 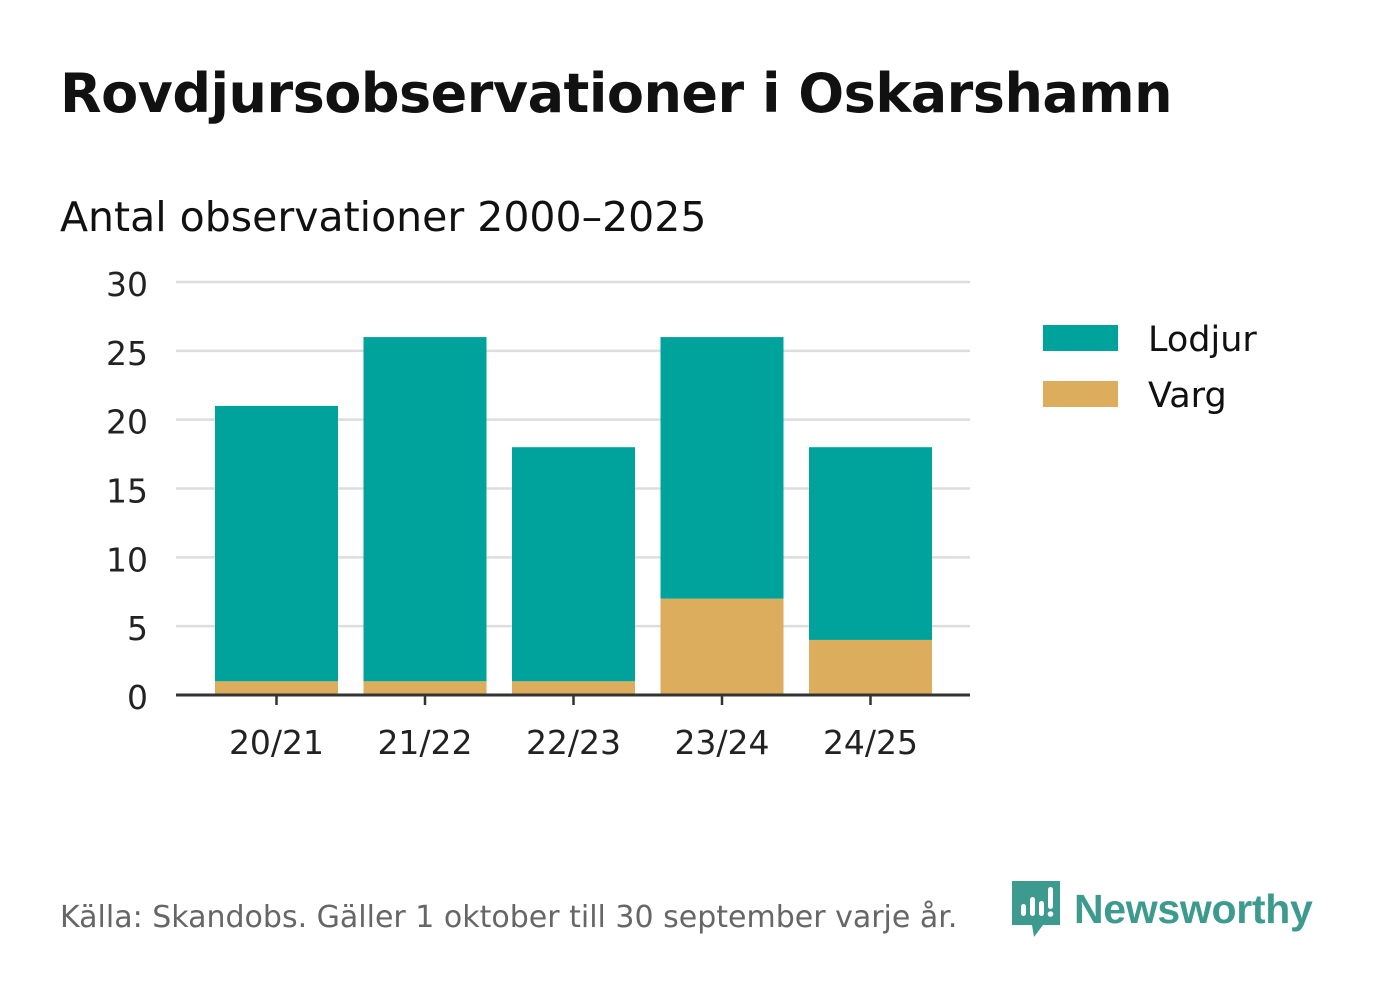 I want to click on y-tick-label: 10, so click(x=127, y=559).